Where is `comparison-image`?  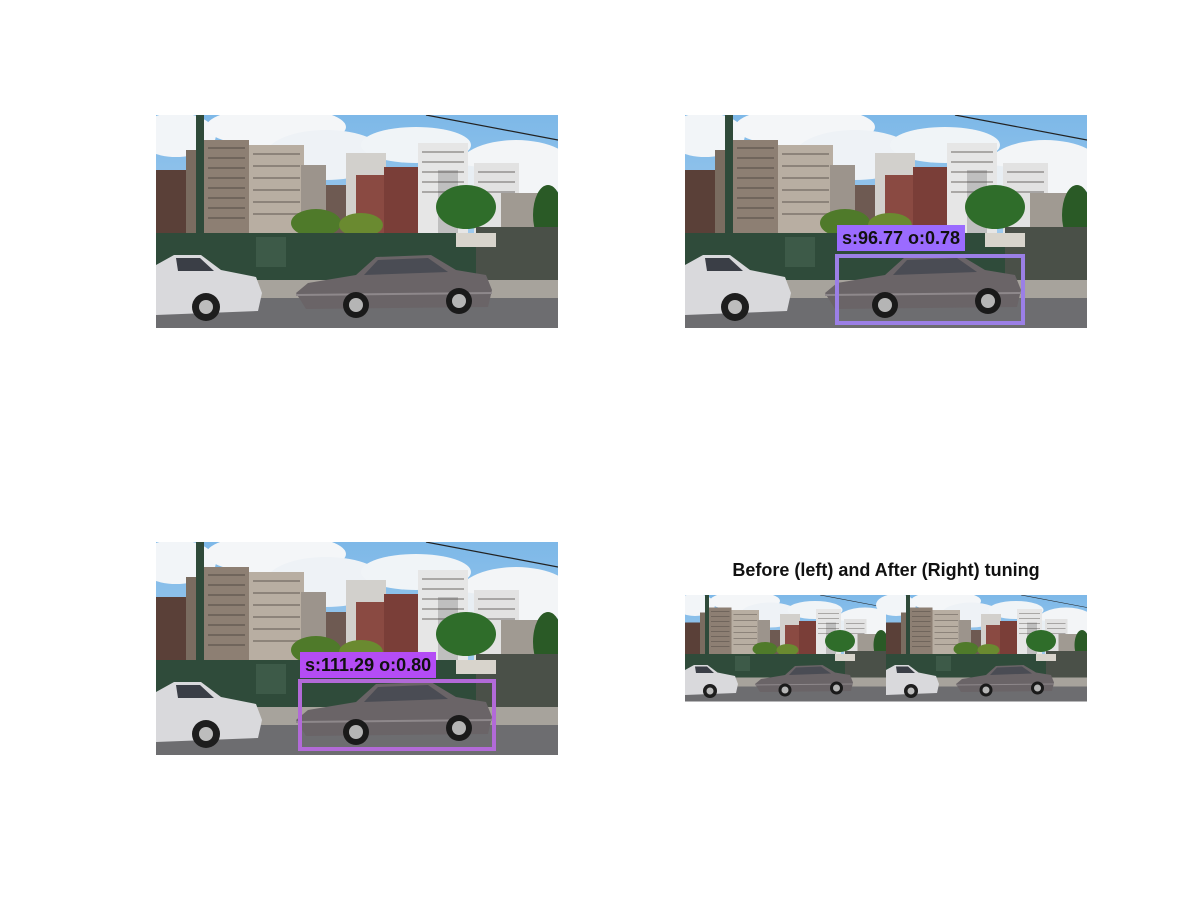 comparison-image is located at coordinates (886, 648).